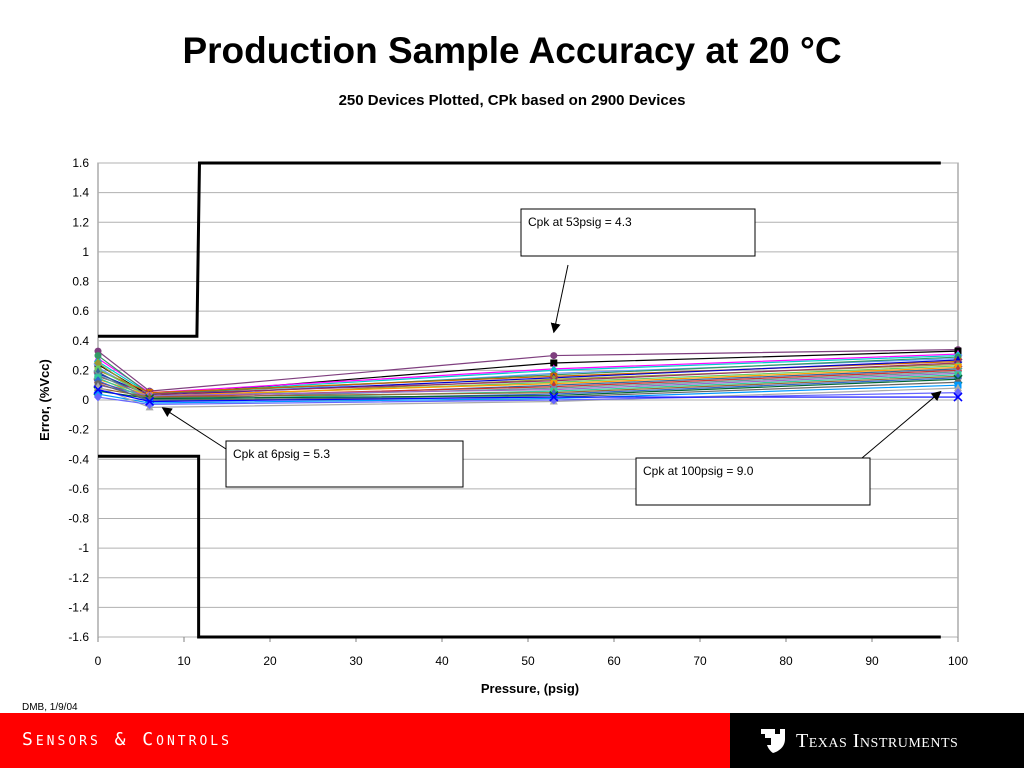 The image size is (1024, 768). What do you see at coordinates (512, 50) in the screenshot?
I see `slide-title: Production Sample Accuracy at 20 °C` at bounding box center [512, 50].